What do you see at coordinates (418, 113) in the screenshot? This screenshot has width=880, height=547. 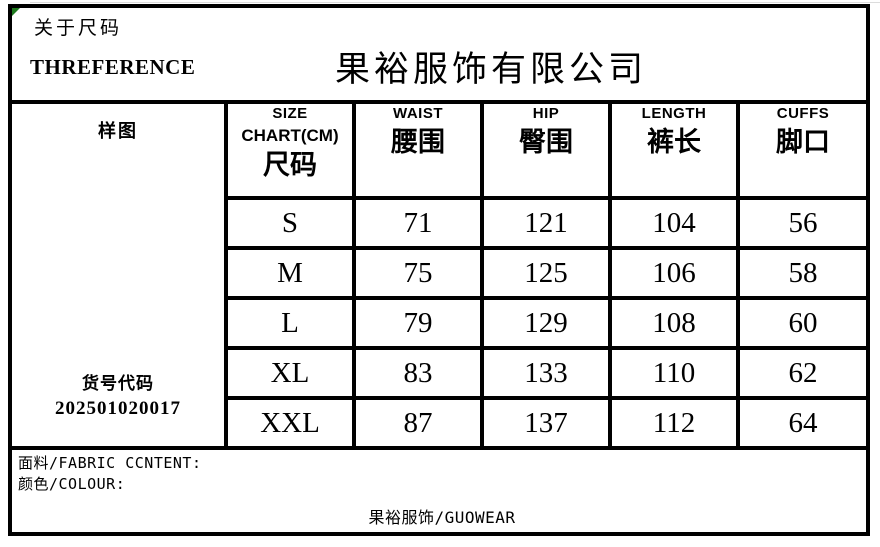 I see `col-header-waist-en: WAIST` at bounding box center [418, 113].